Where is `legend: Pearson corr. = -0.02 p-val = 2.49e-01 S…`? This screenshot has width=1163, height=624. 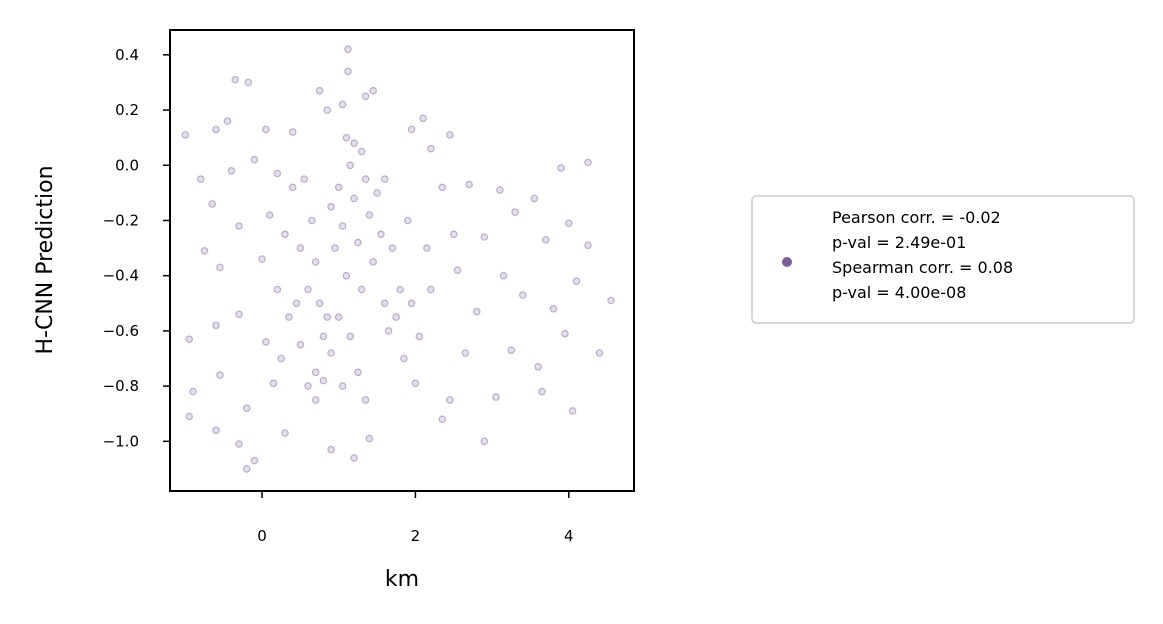 legend: Pearson corr. = -0.02 p-val = 2.49e-01 S… is located at coordinates (943, 259).